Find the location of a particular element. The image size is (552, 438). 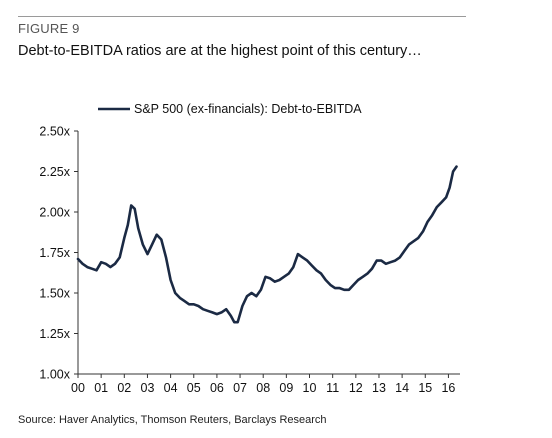

x-tick-label: 03 is located at coordinates (148, 388).